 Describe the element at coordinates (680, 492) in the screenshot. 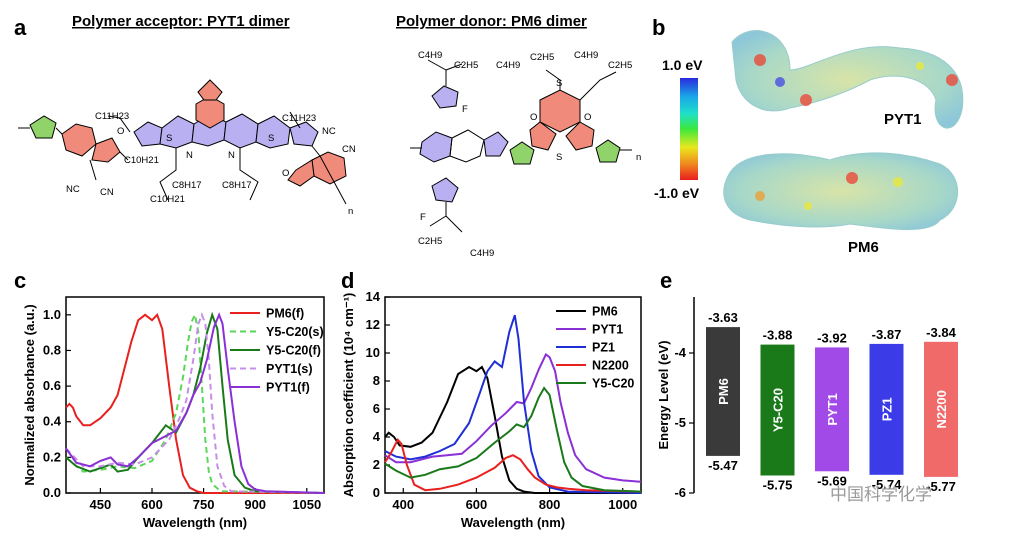

I see `y-tick-label: -6` at that location.